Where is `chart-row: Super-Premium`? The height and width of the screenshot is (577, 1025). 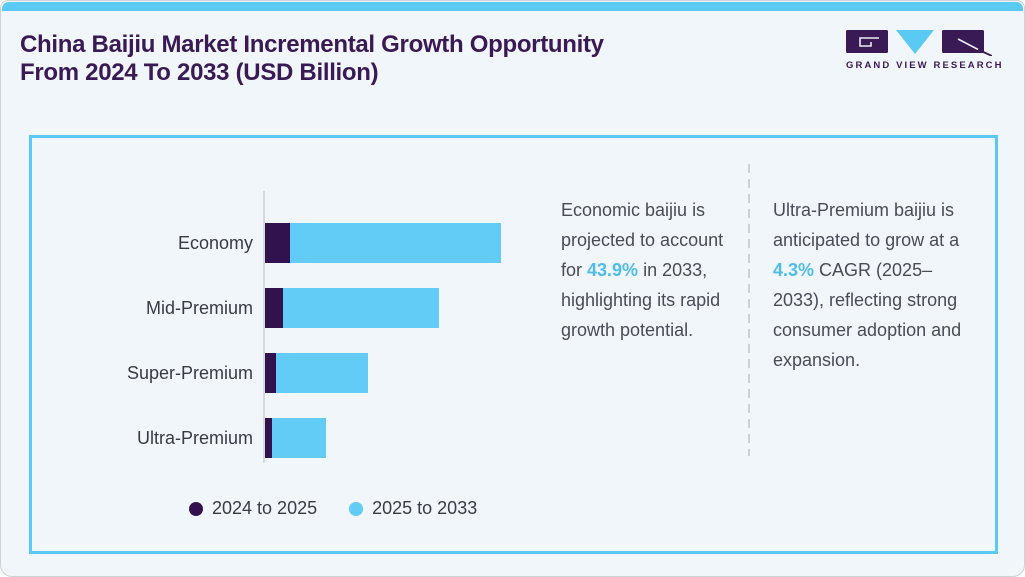 chart-row: Super-Premium is located at coordinates (266, 373).